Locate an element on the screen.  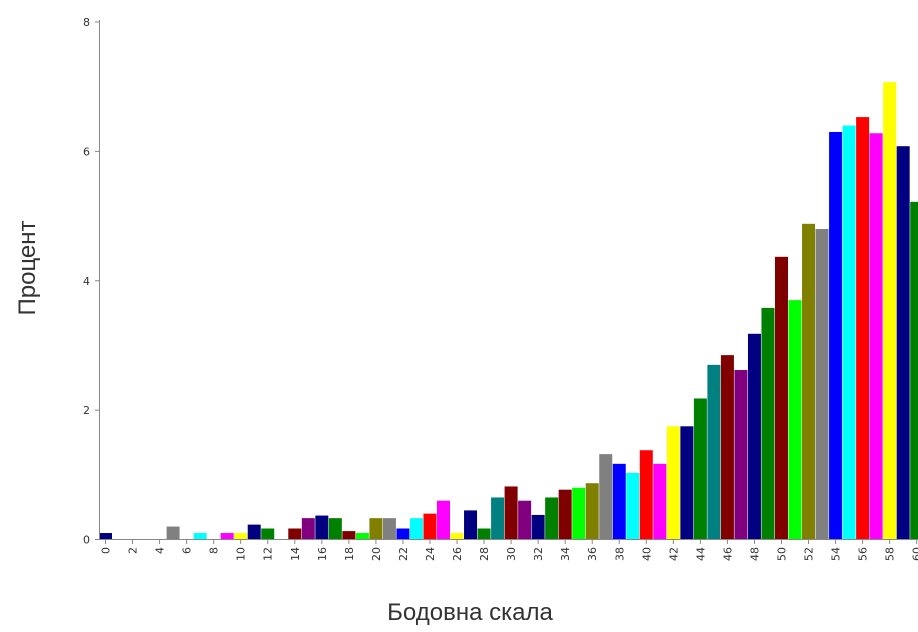
y-tick-label-0: 0 is located at coordinates (86, 540).